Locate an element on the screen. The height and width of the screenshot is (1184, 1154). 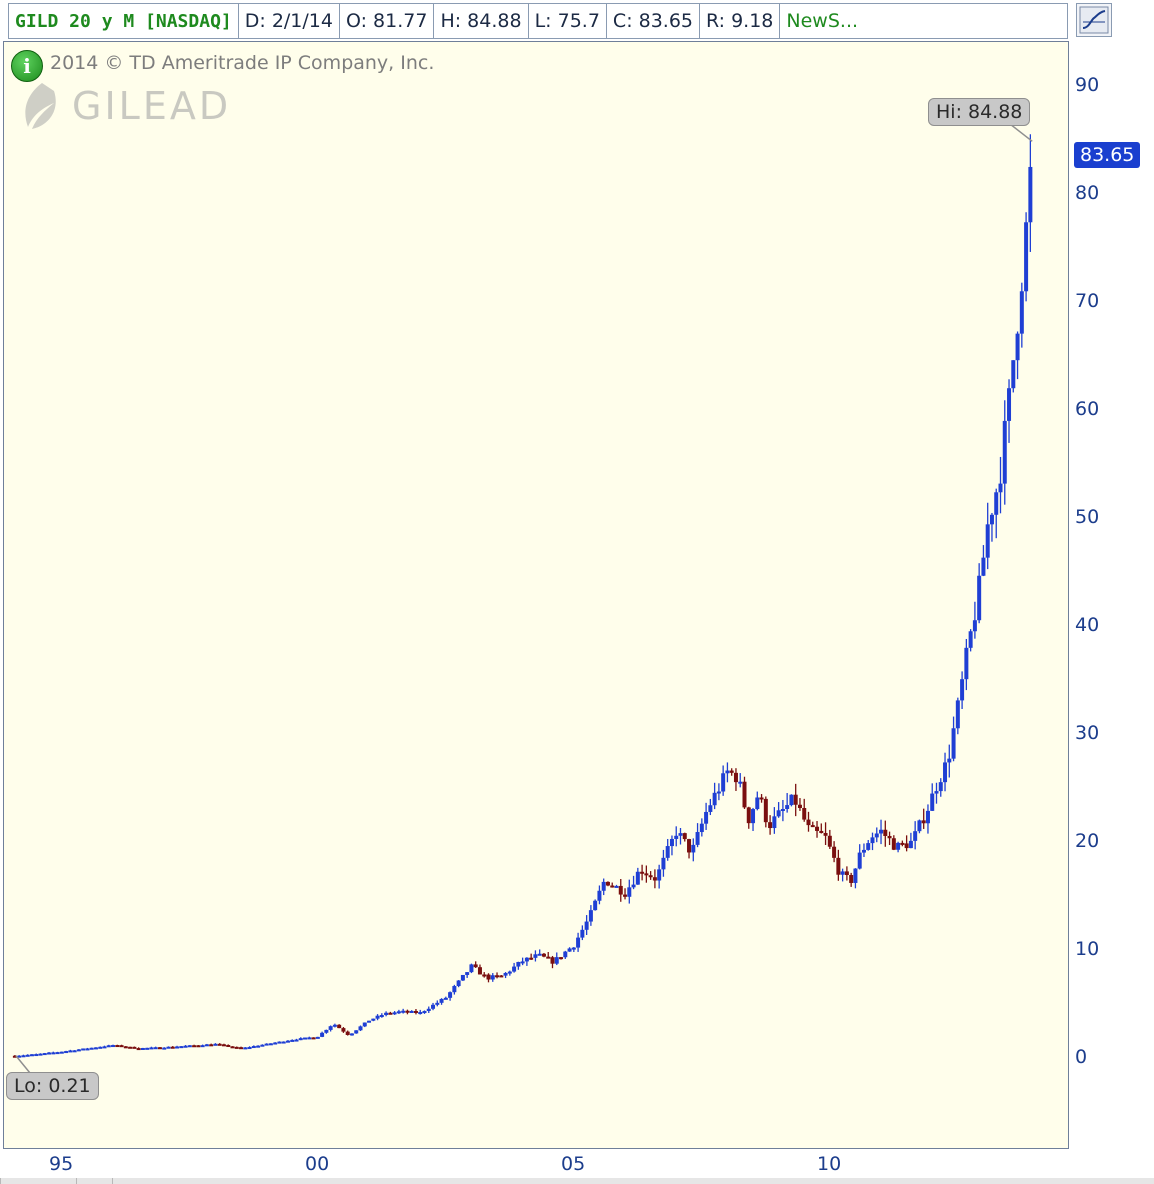
y-tick-label: 70 is located at coordinates (1087, 301).